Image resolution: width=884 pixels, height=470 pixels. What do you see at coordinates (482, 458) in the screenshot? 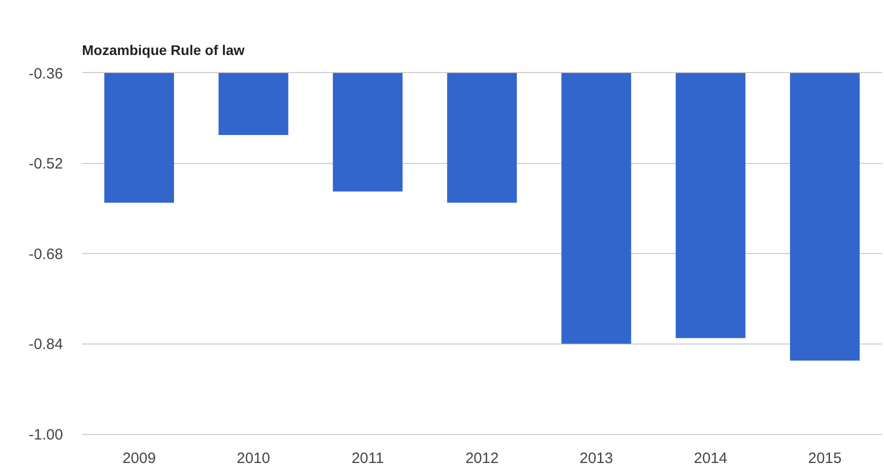
I see `x-tick-label: 2012` at bounding box center [482, 458].